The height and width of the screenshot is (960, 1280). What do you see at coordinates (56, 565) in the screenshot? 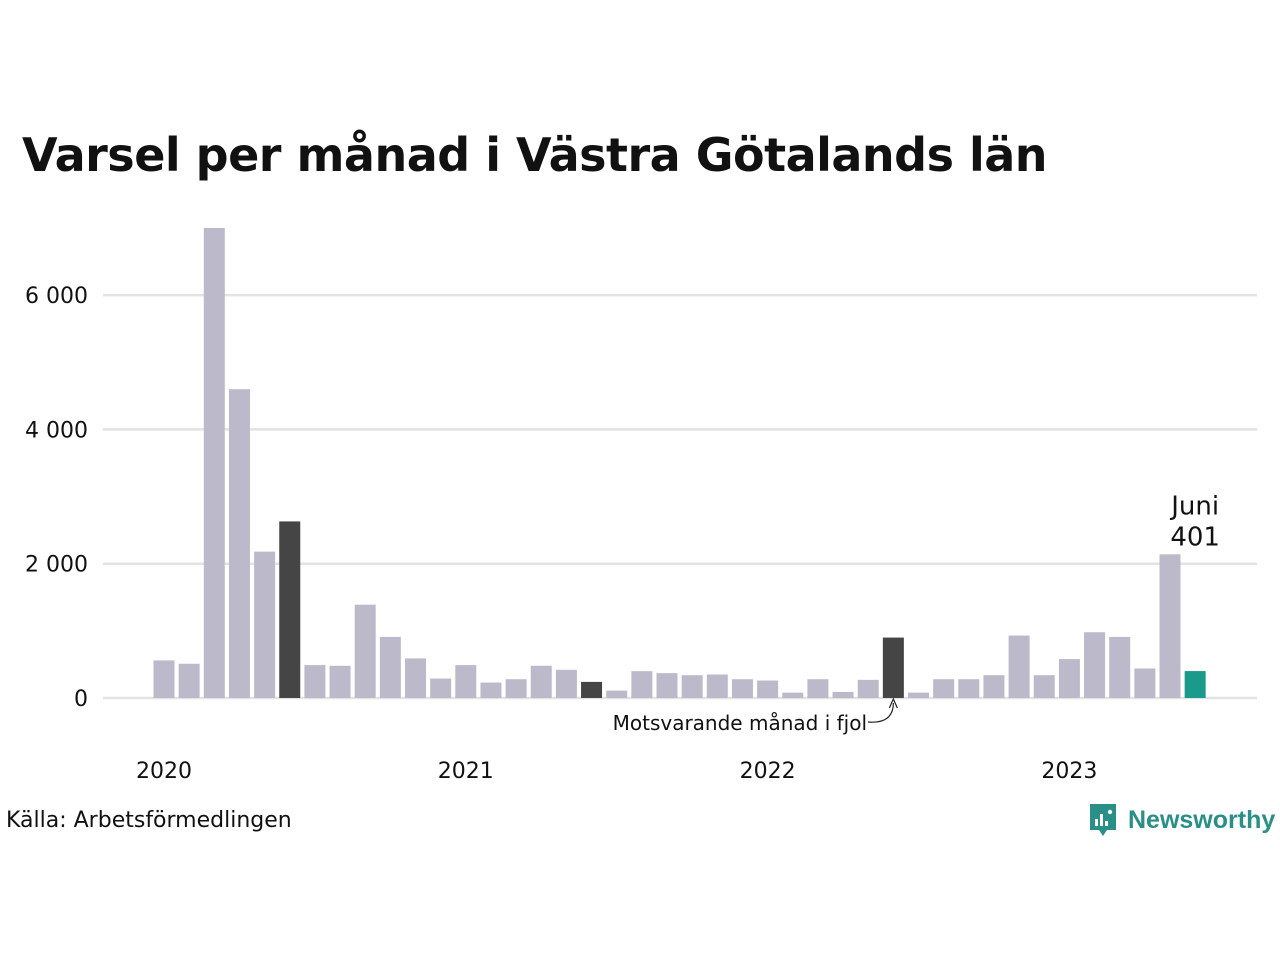
I see `y-tick-label: 2 000` at bounding box center [56, 565].